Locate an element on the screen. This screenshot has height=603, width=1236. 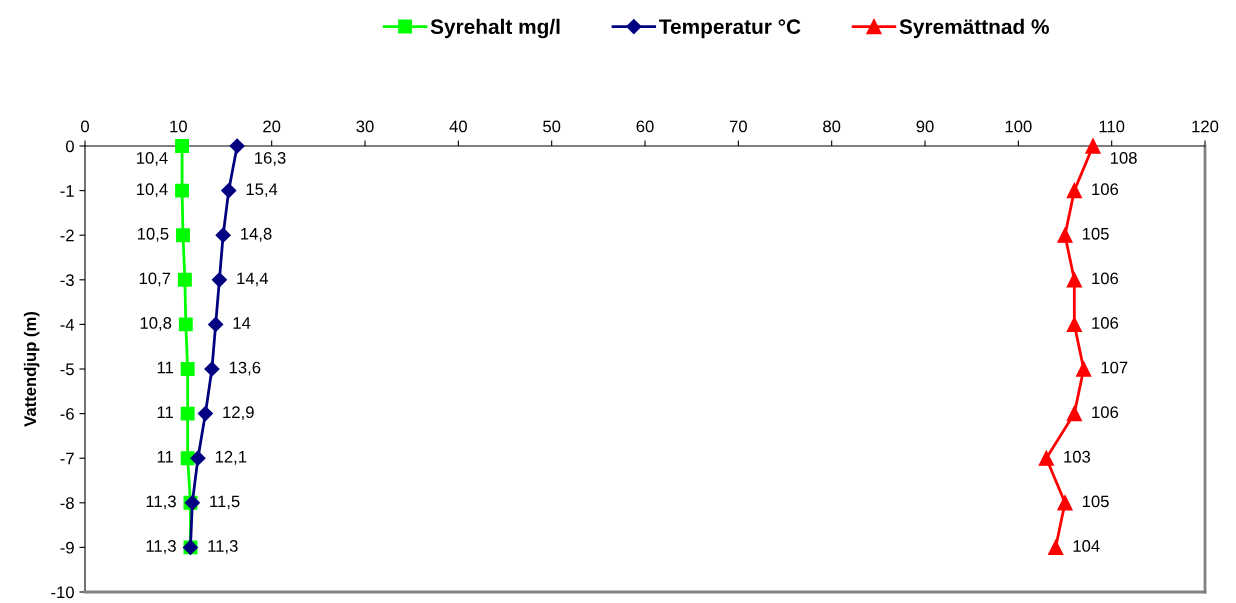
data-label: 12,9 is located at coordinates (238, 413).